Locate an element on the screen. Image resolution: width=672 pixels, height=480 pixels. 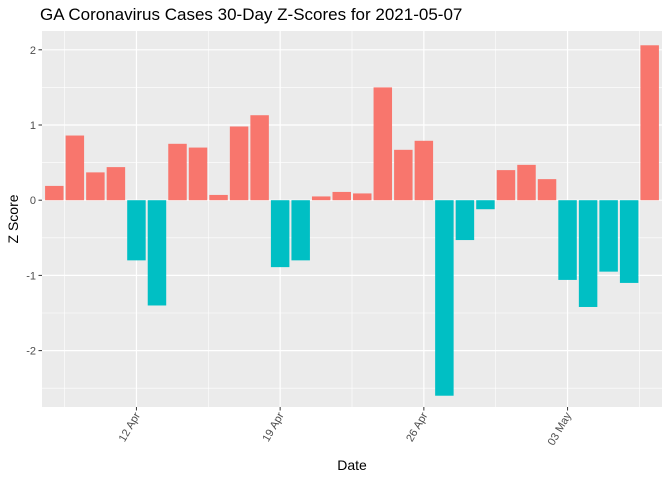
y-tick-label: 0 is located at coordinates (33, 201).